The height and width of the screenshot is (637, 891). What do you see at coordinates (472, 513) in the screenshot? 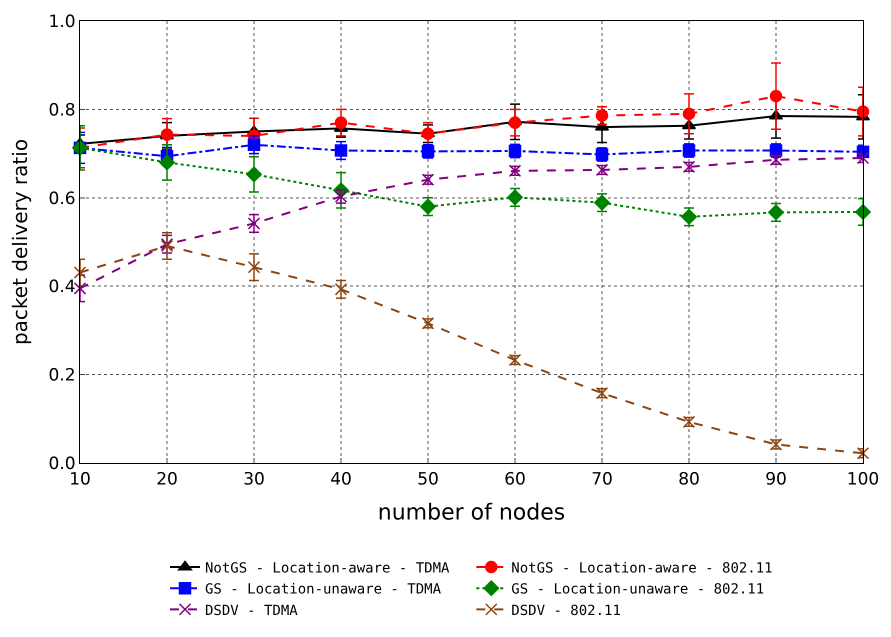
I see `x-axis-title: number of nodes` at bounding box center [472, 513].